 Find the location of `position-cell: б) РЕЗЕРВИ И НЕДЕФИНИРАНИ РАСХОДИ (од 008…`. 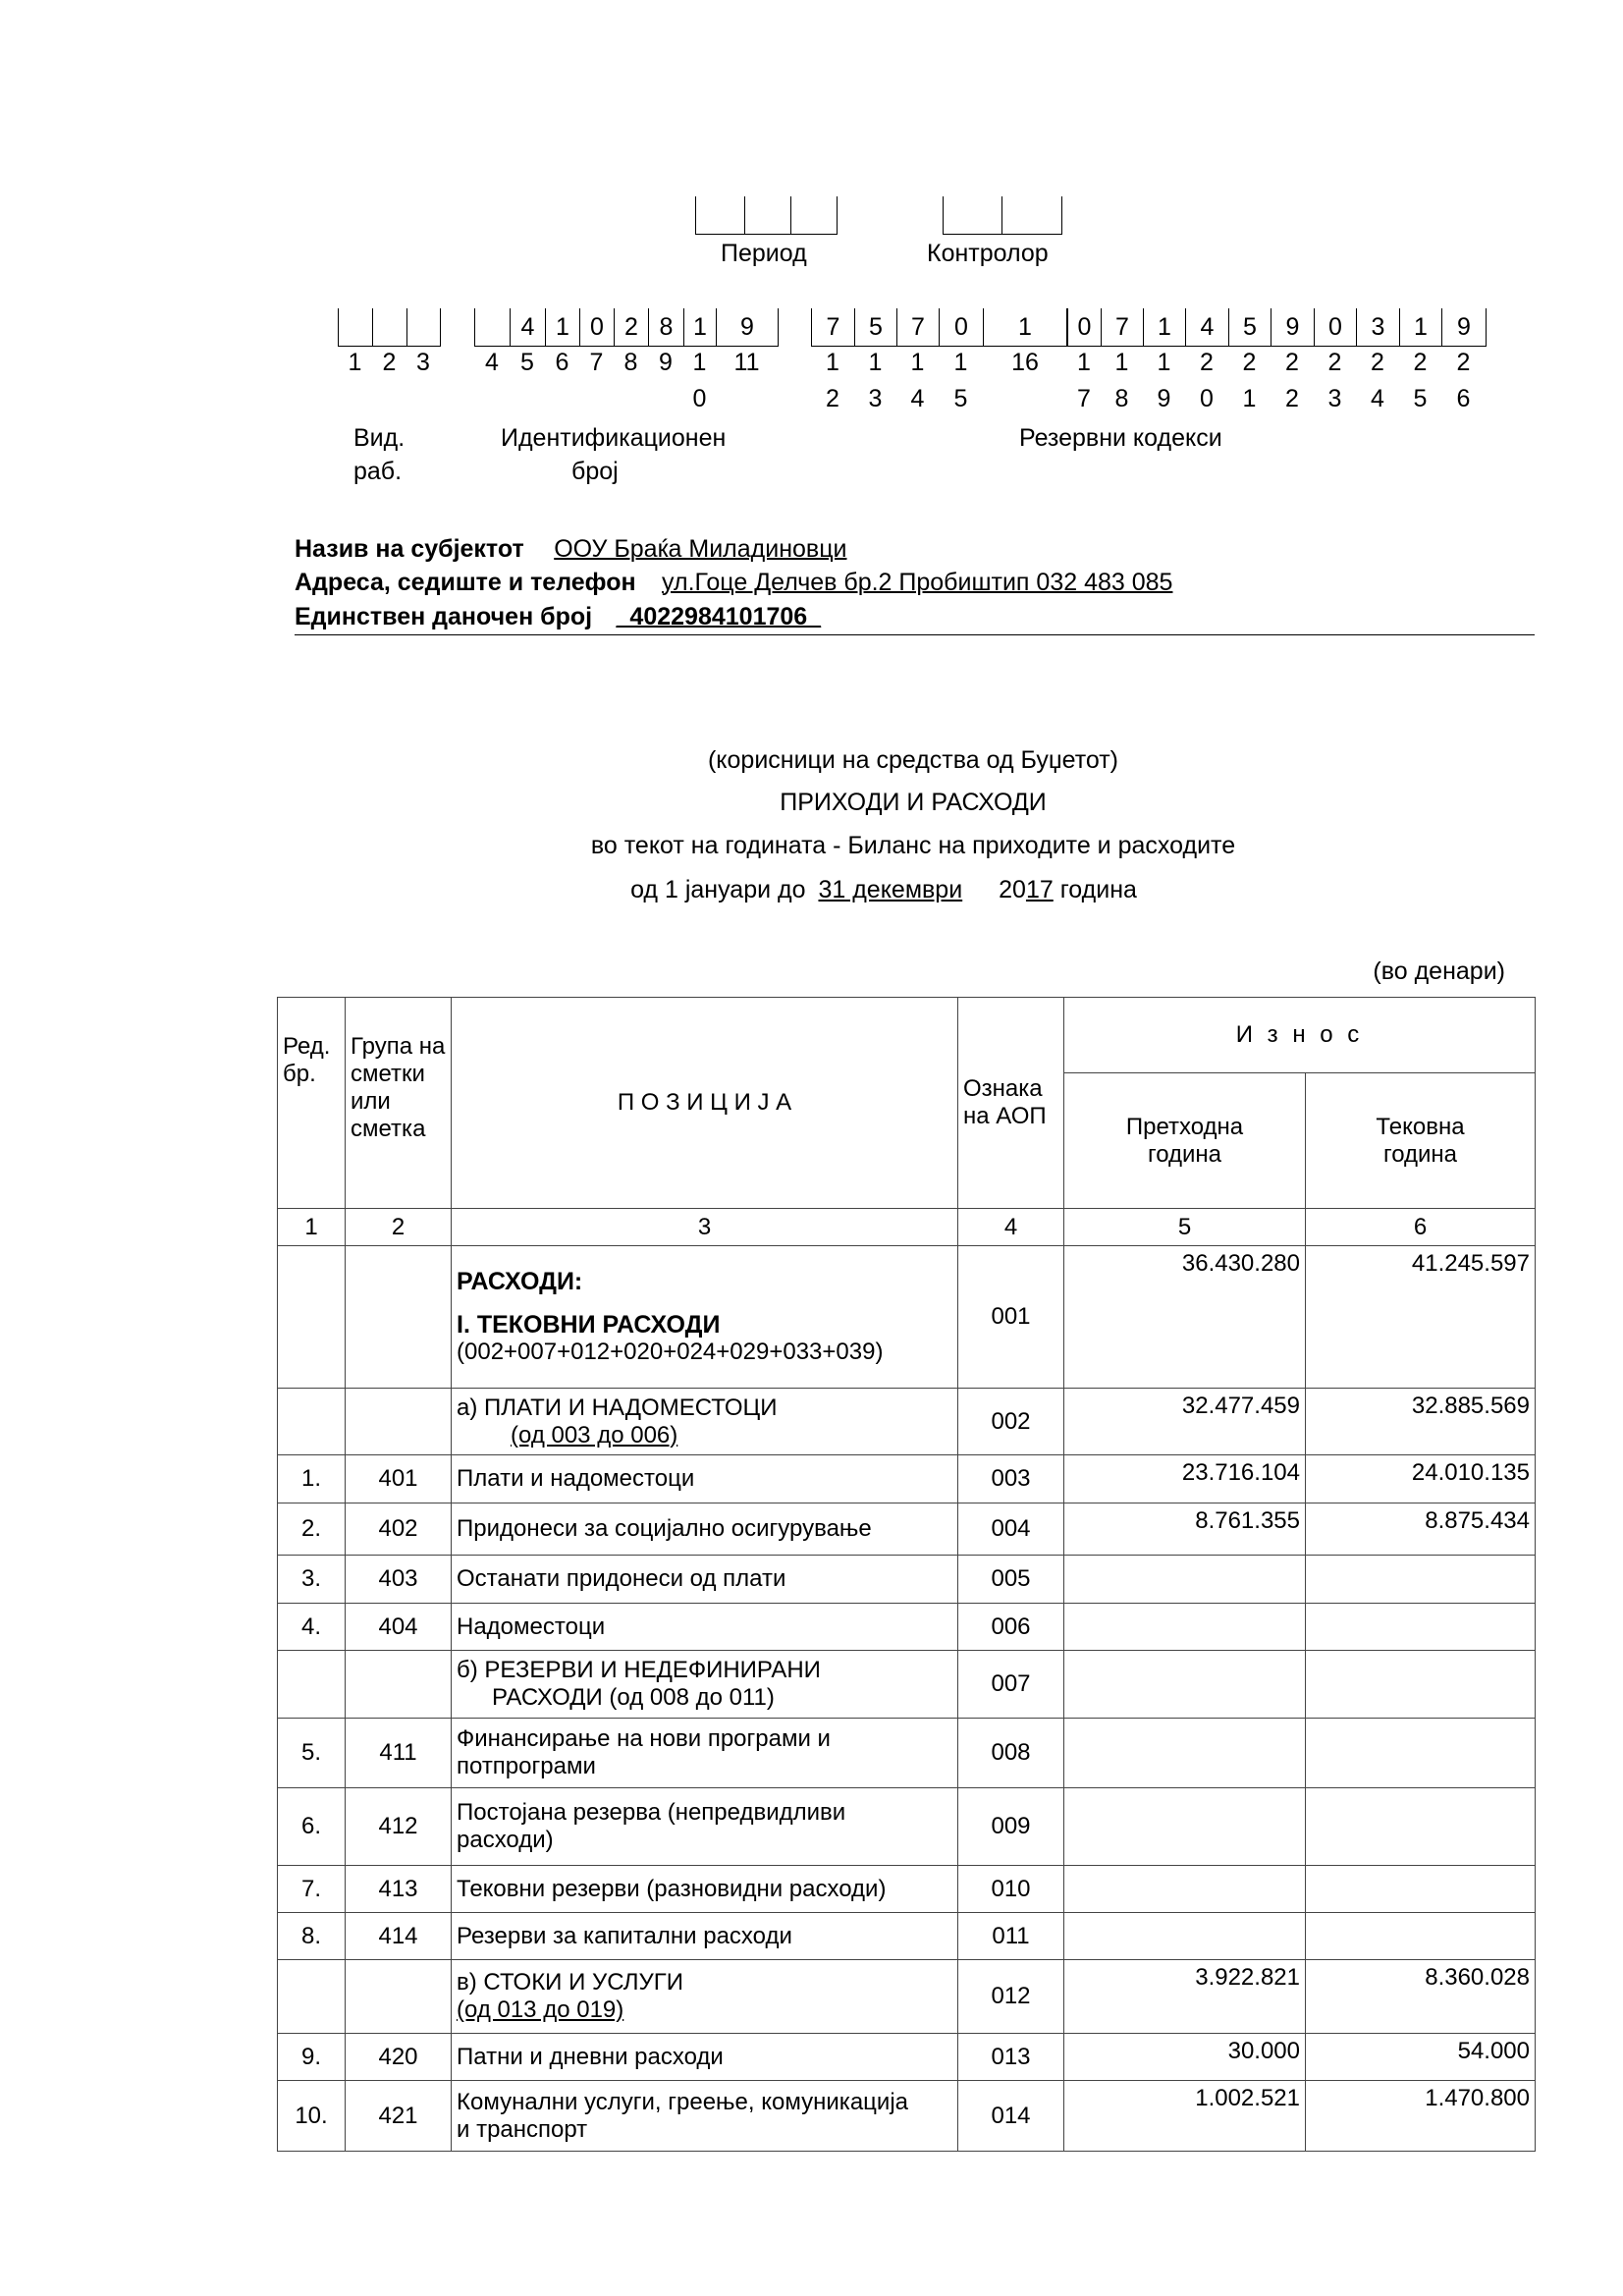

position-cell: б) РЕЗЕРВИ И НЕДЕФИНИРАНИ РАСХОДИ (од 008… is located at coordinates (704, 1684).